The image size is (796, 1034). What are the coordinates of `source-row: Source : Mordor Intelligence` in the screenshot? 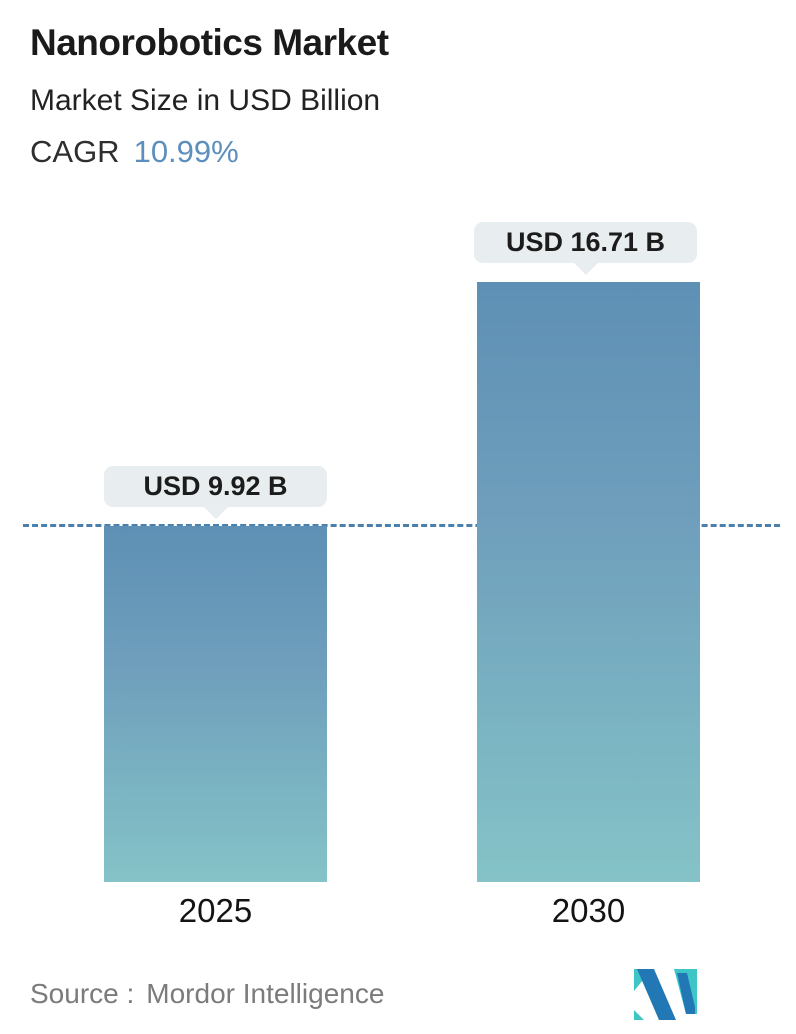 It's located at (207, 994).